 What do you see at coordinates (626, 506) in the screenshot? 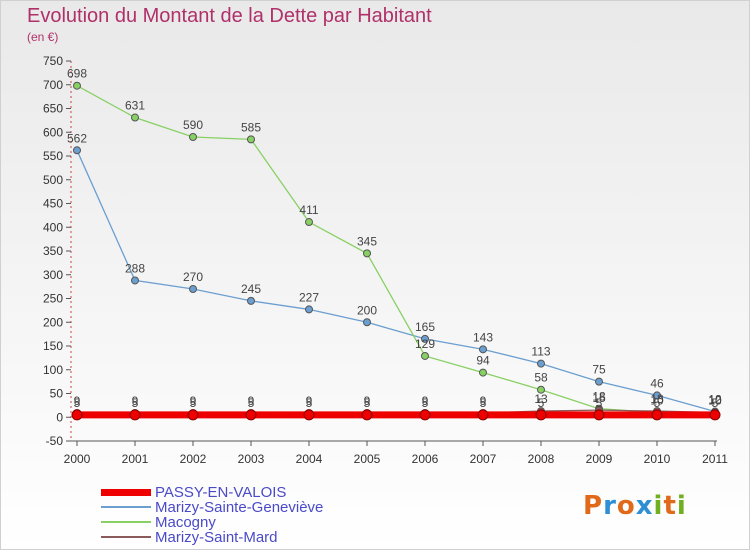
I see `logo-letter: o` at bounding box center [626, 506].